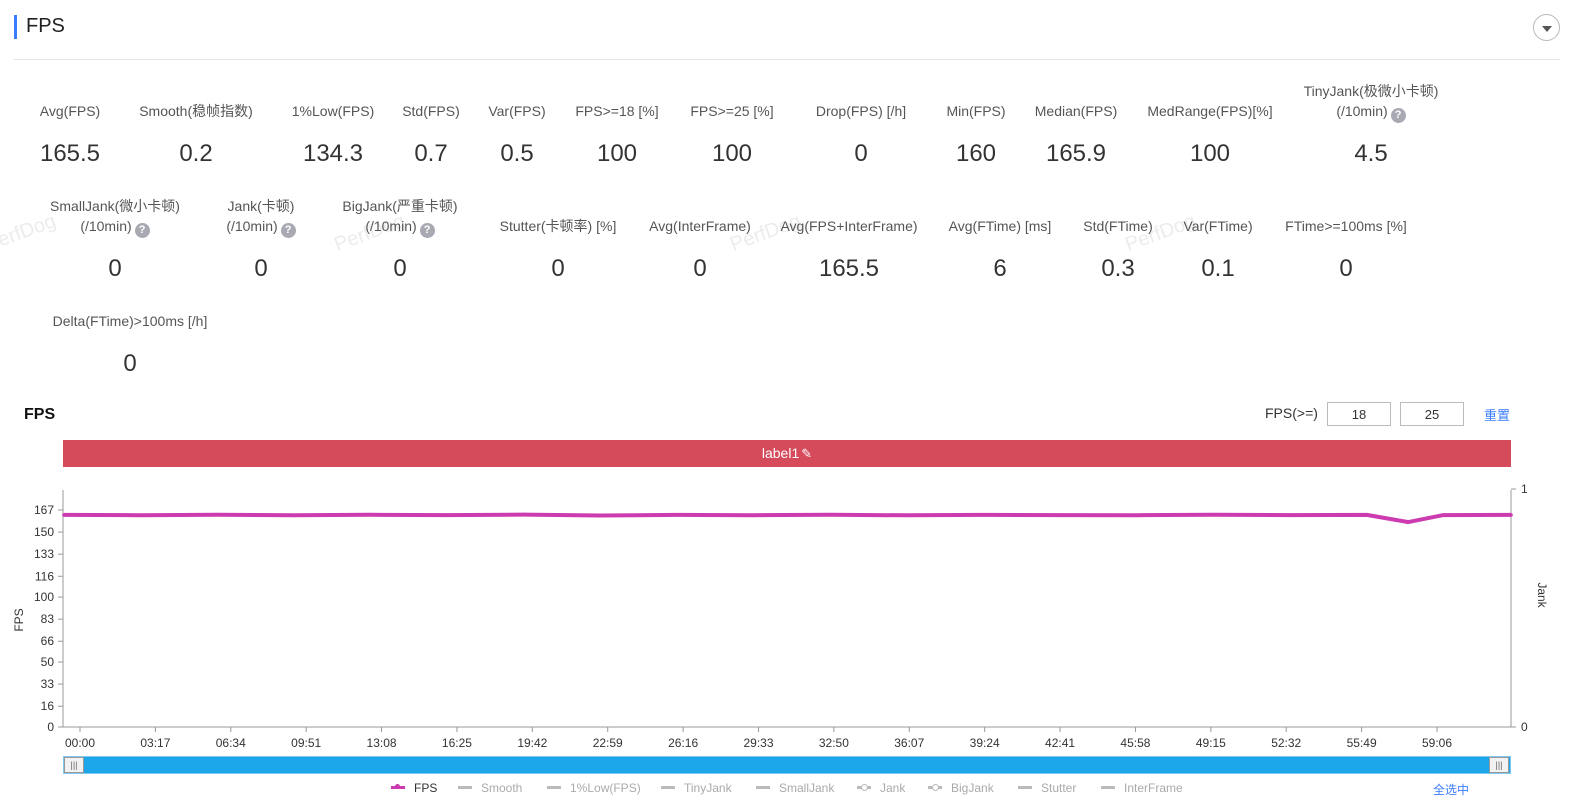  I want to click on fps-threshold-label: FPS(>=), so click(1291, 413).